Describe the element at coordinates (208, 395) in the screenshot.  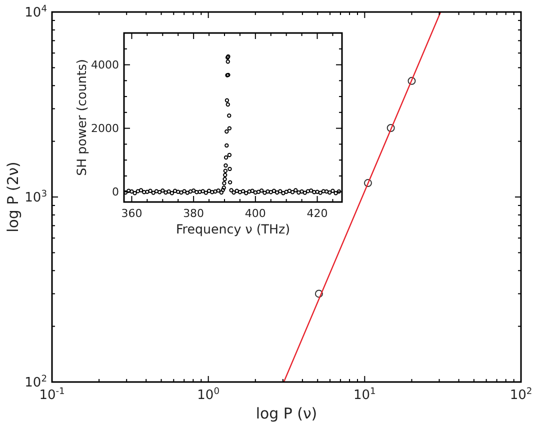
I see `x-tick-label: 10$^{0}$` at that location.